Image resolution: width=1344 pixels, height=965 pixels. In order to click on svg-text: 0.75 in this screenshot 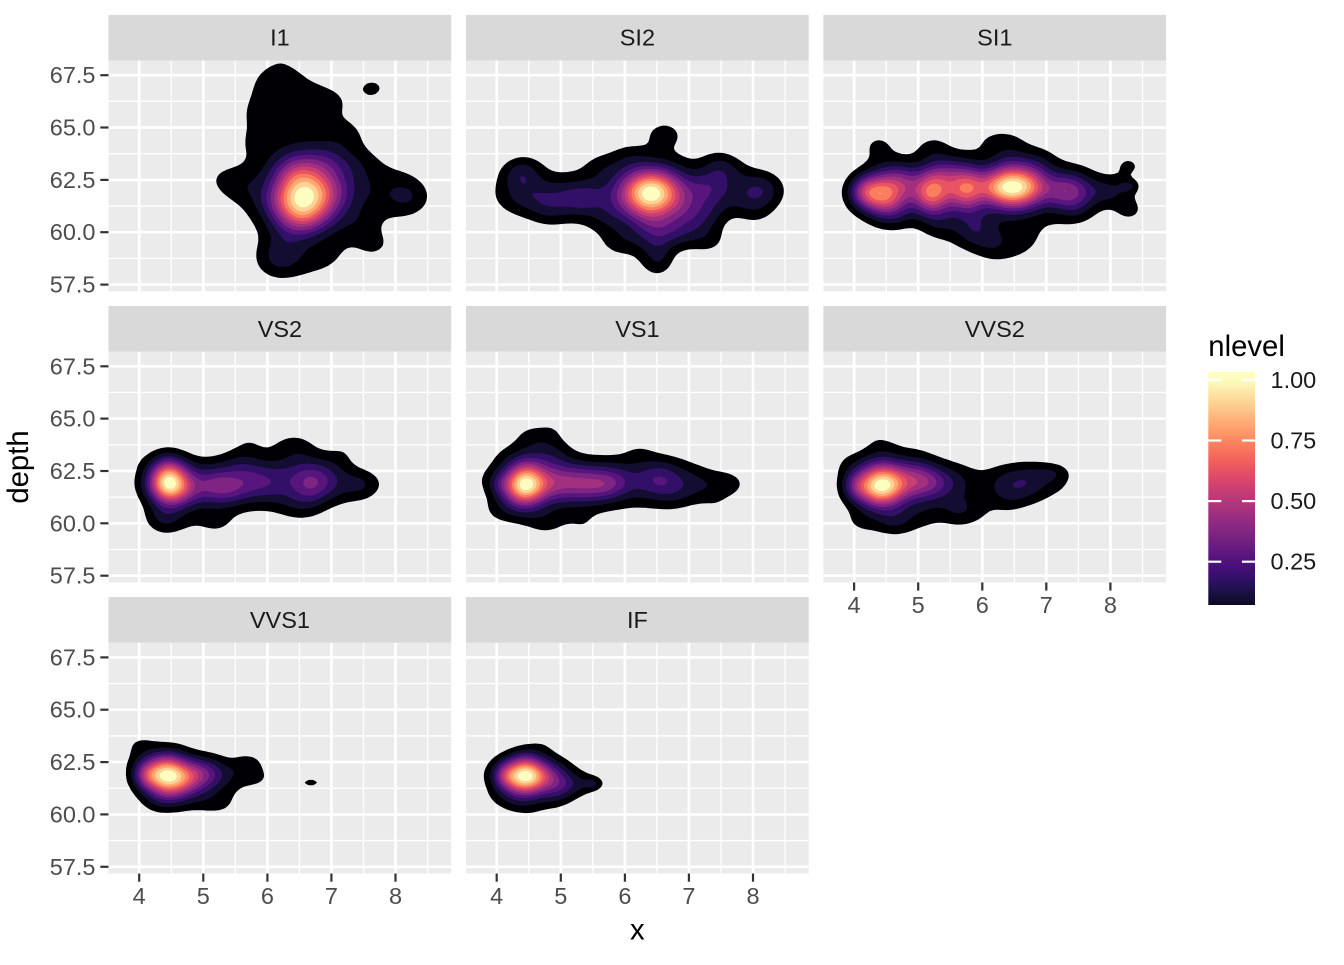, I will do `click(1294, 441)`.